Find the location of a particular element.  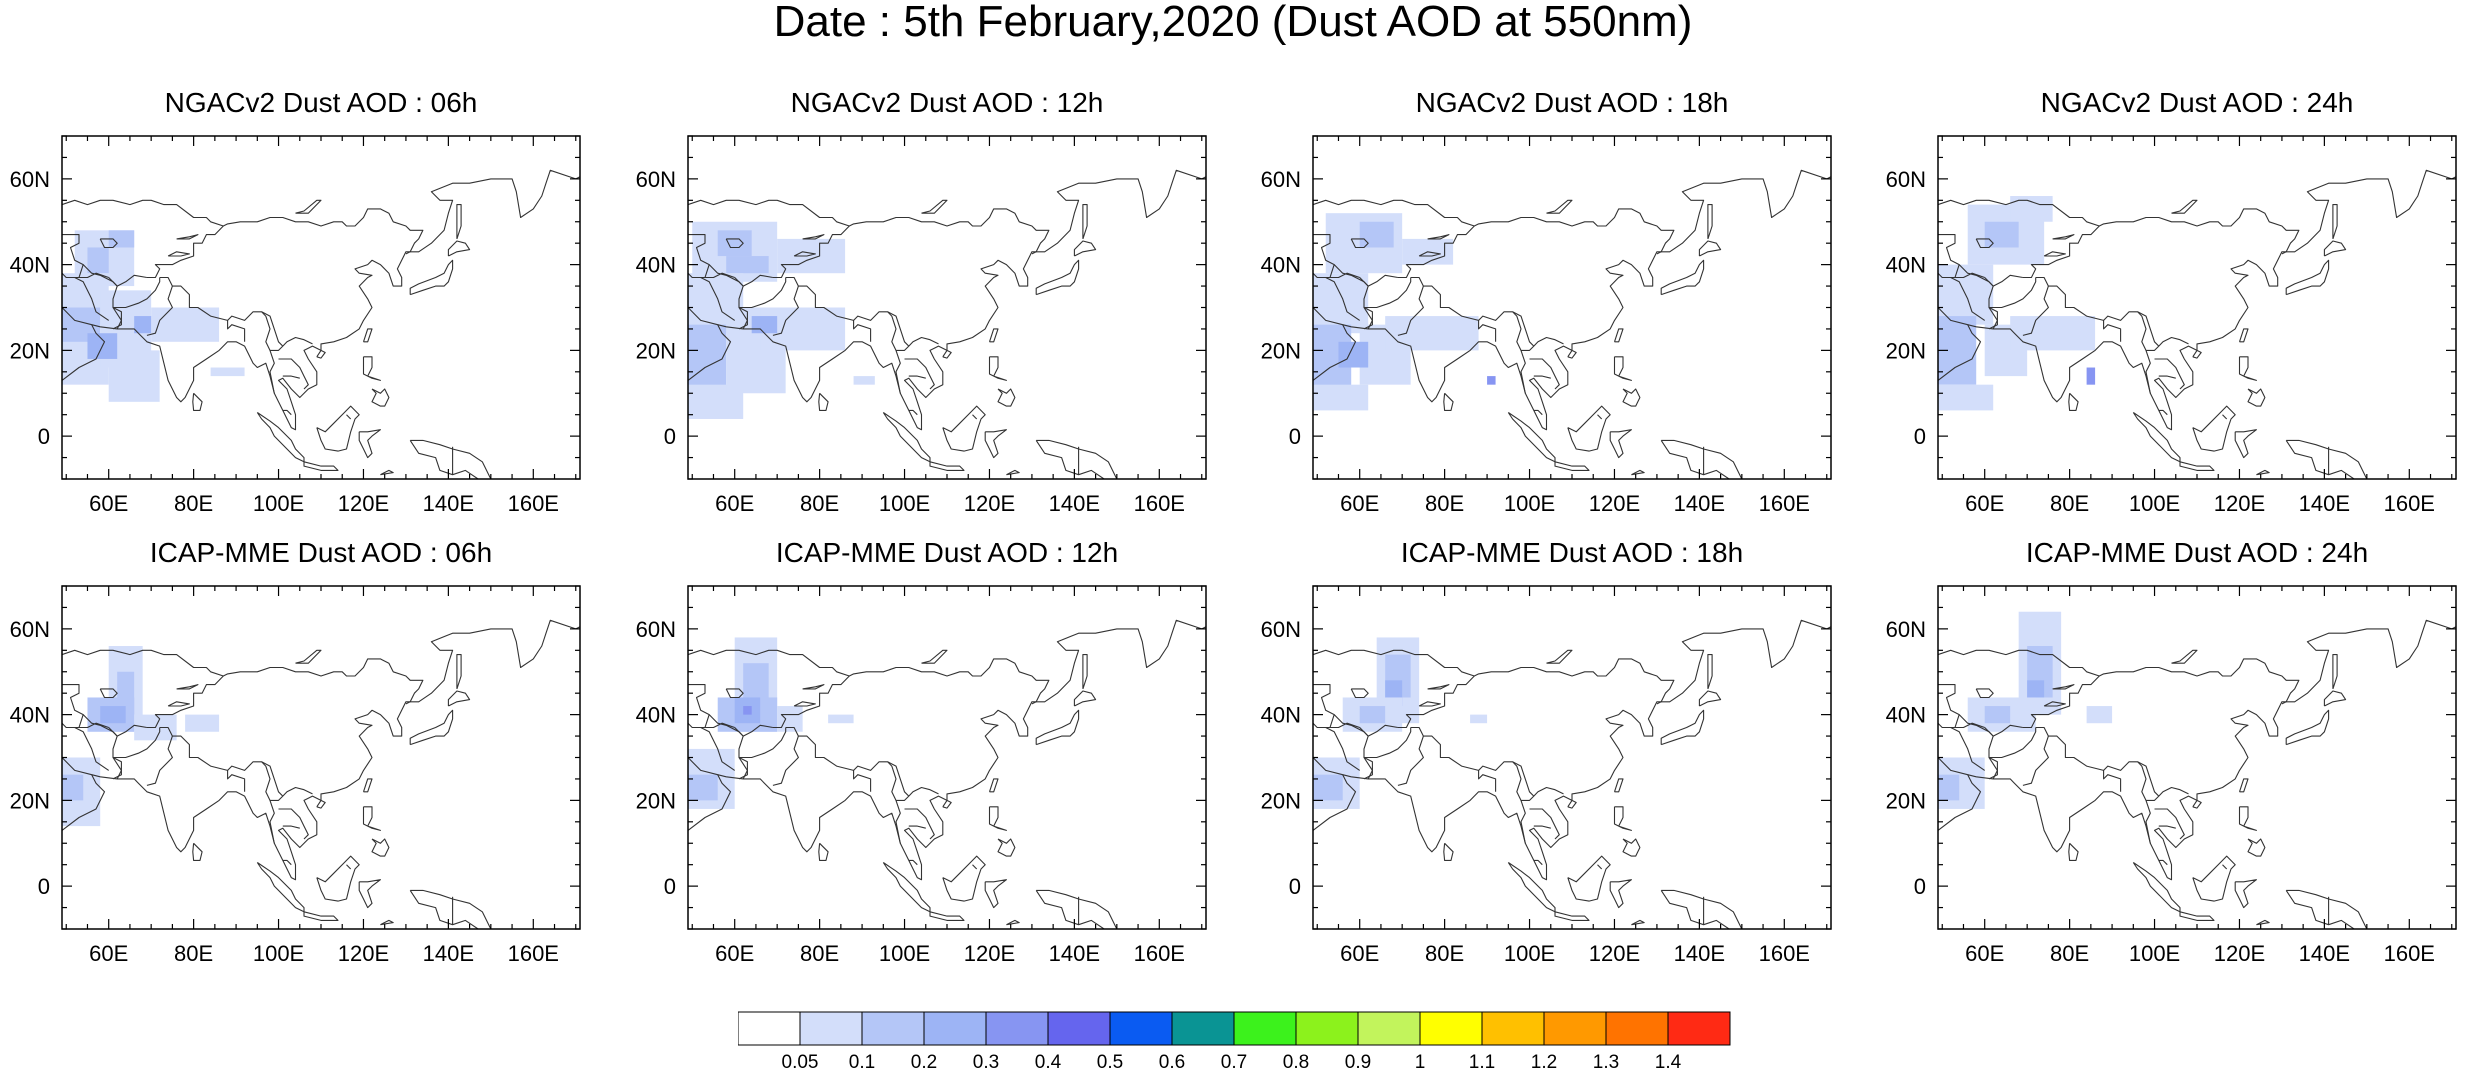

lon-tick-label: 120E is located at coordinates (363, 503).